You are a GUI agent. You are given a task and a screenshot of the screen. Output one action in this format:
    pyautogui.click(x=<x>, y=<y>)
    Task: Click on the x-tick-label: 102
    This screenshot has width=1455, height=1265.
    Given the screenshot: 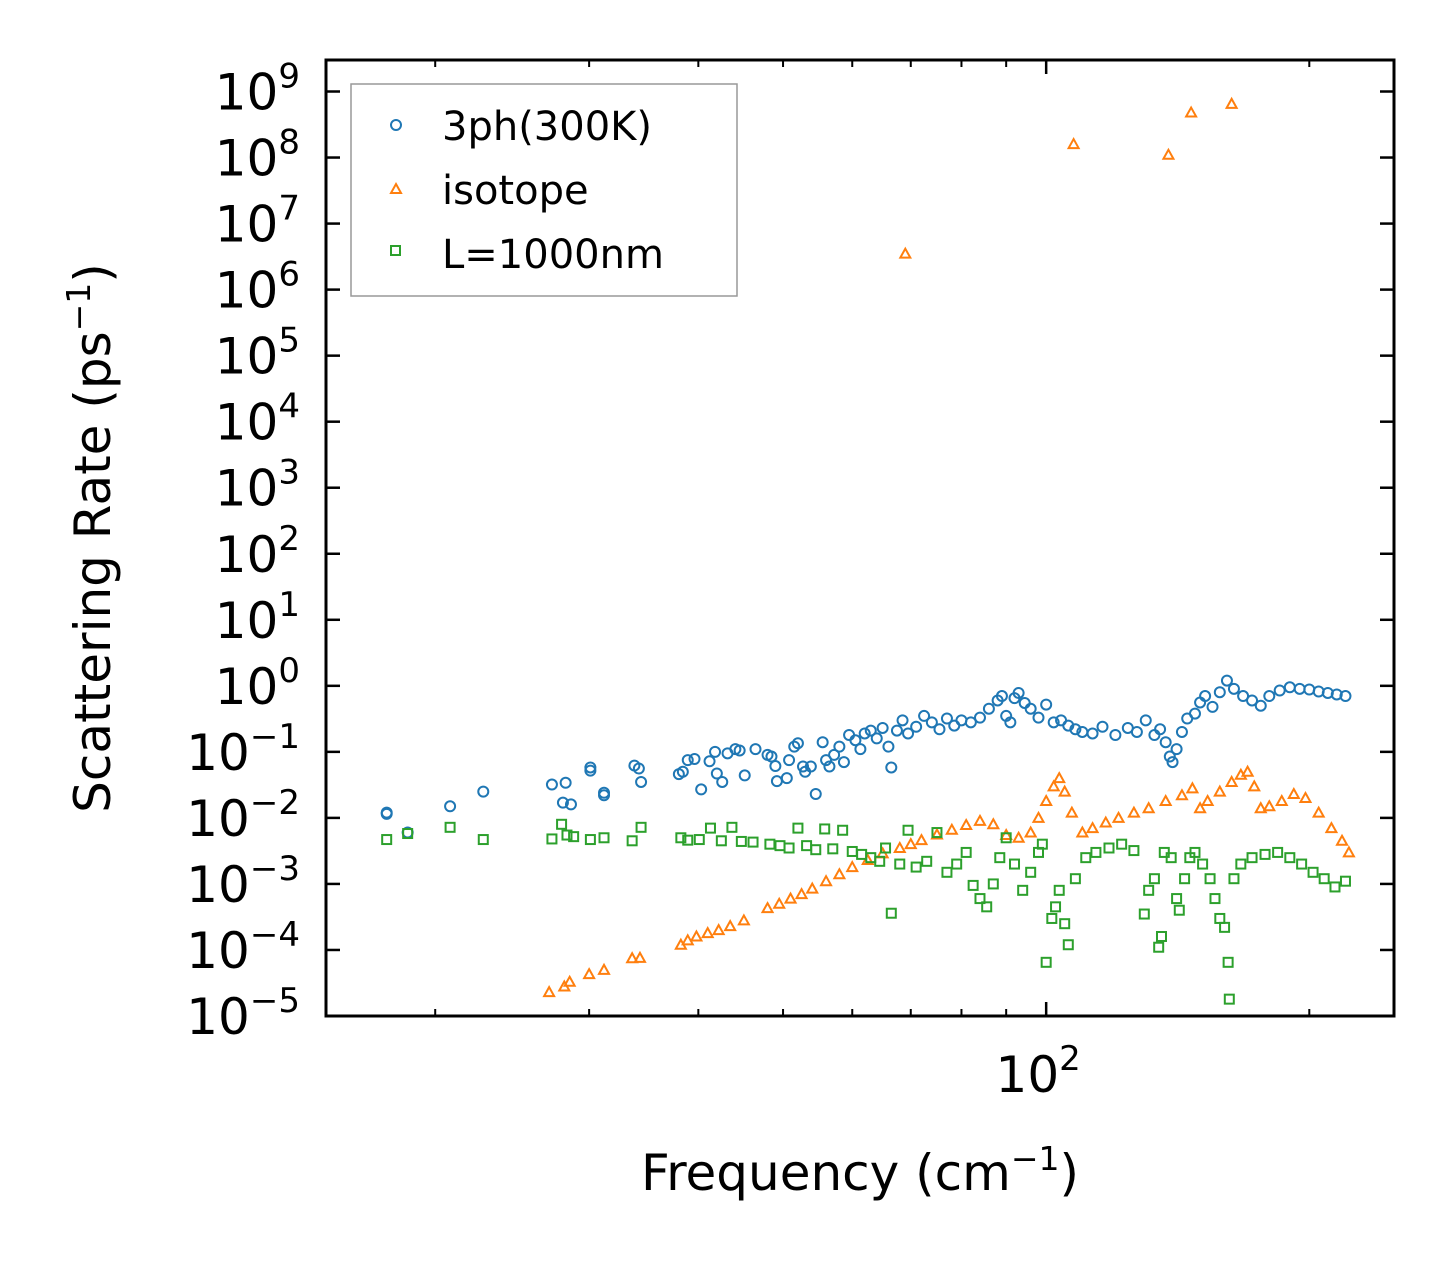 What is the action you would take?
    pyautogui.click(x=1038, y=1071)
    